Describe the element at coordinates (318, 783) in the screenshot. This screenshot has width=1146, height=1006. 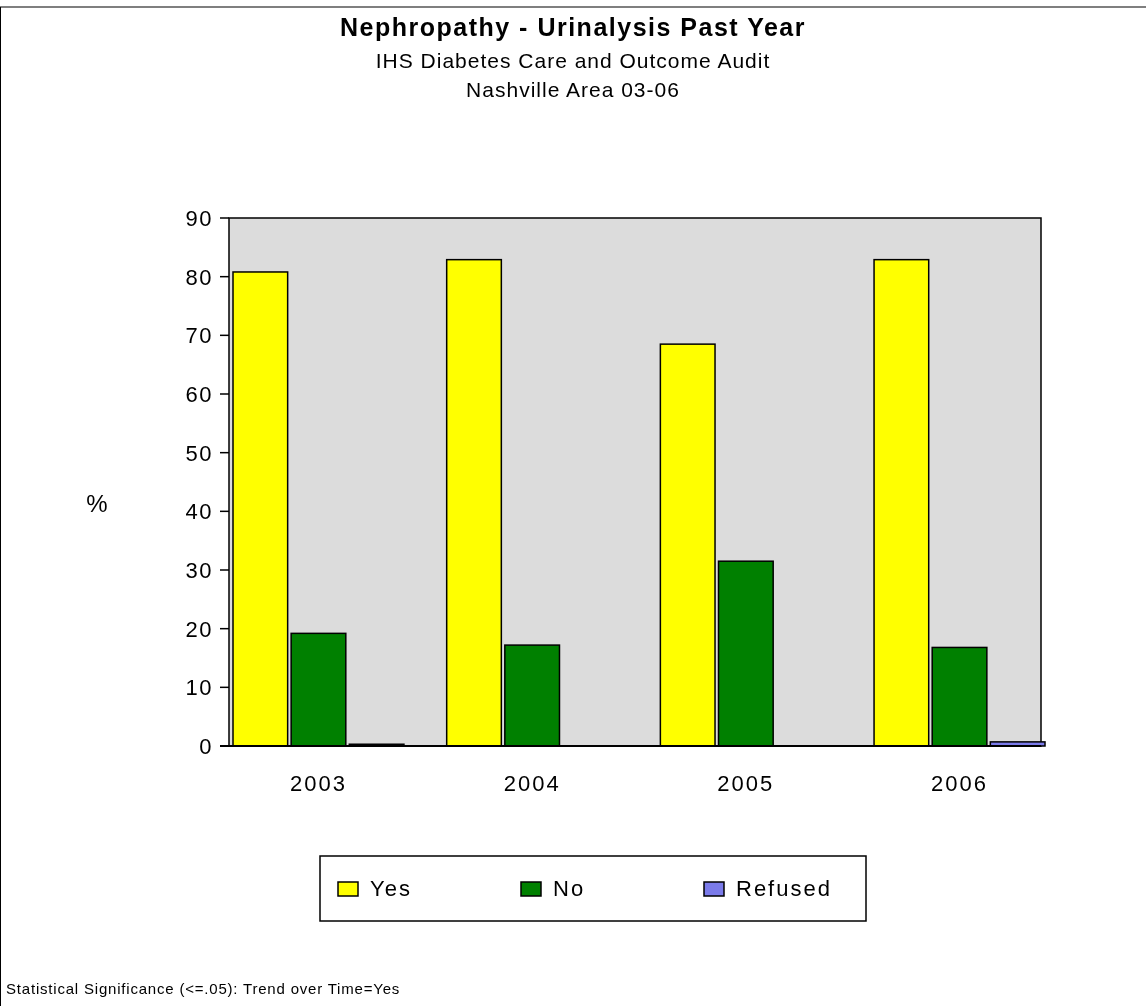
I see `x-tick-label: 2003` at that location.